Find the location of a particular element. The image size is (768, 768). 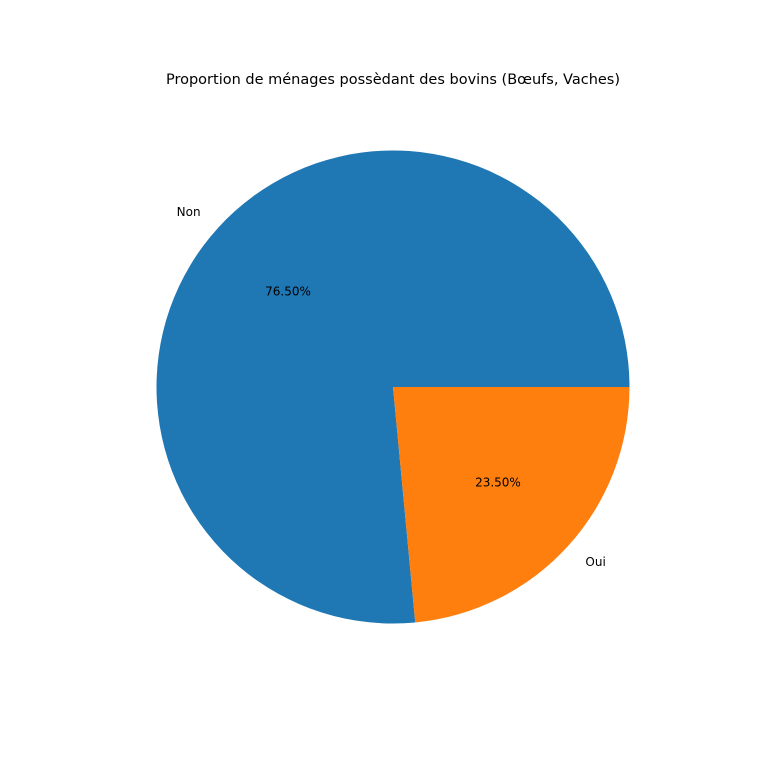

pie-slice-oui is located at coordinates (511, 505).